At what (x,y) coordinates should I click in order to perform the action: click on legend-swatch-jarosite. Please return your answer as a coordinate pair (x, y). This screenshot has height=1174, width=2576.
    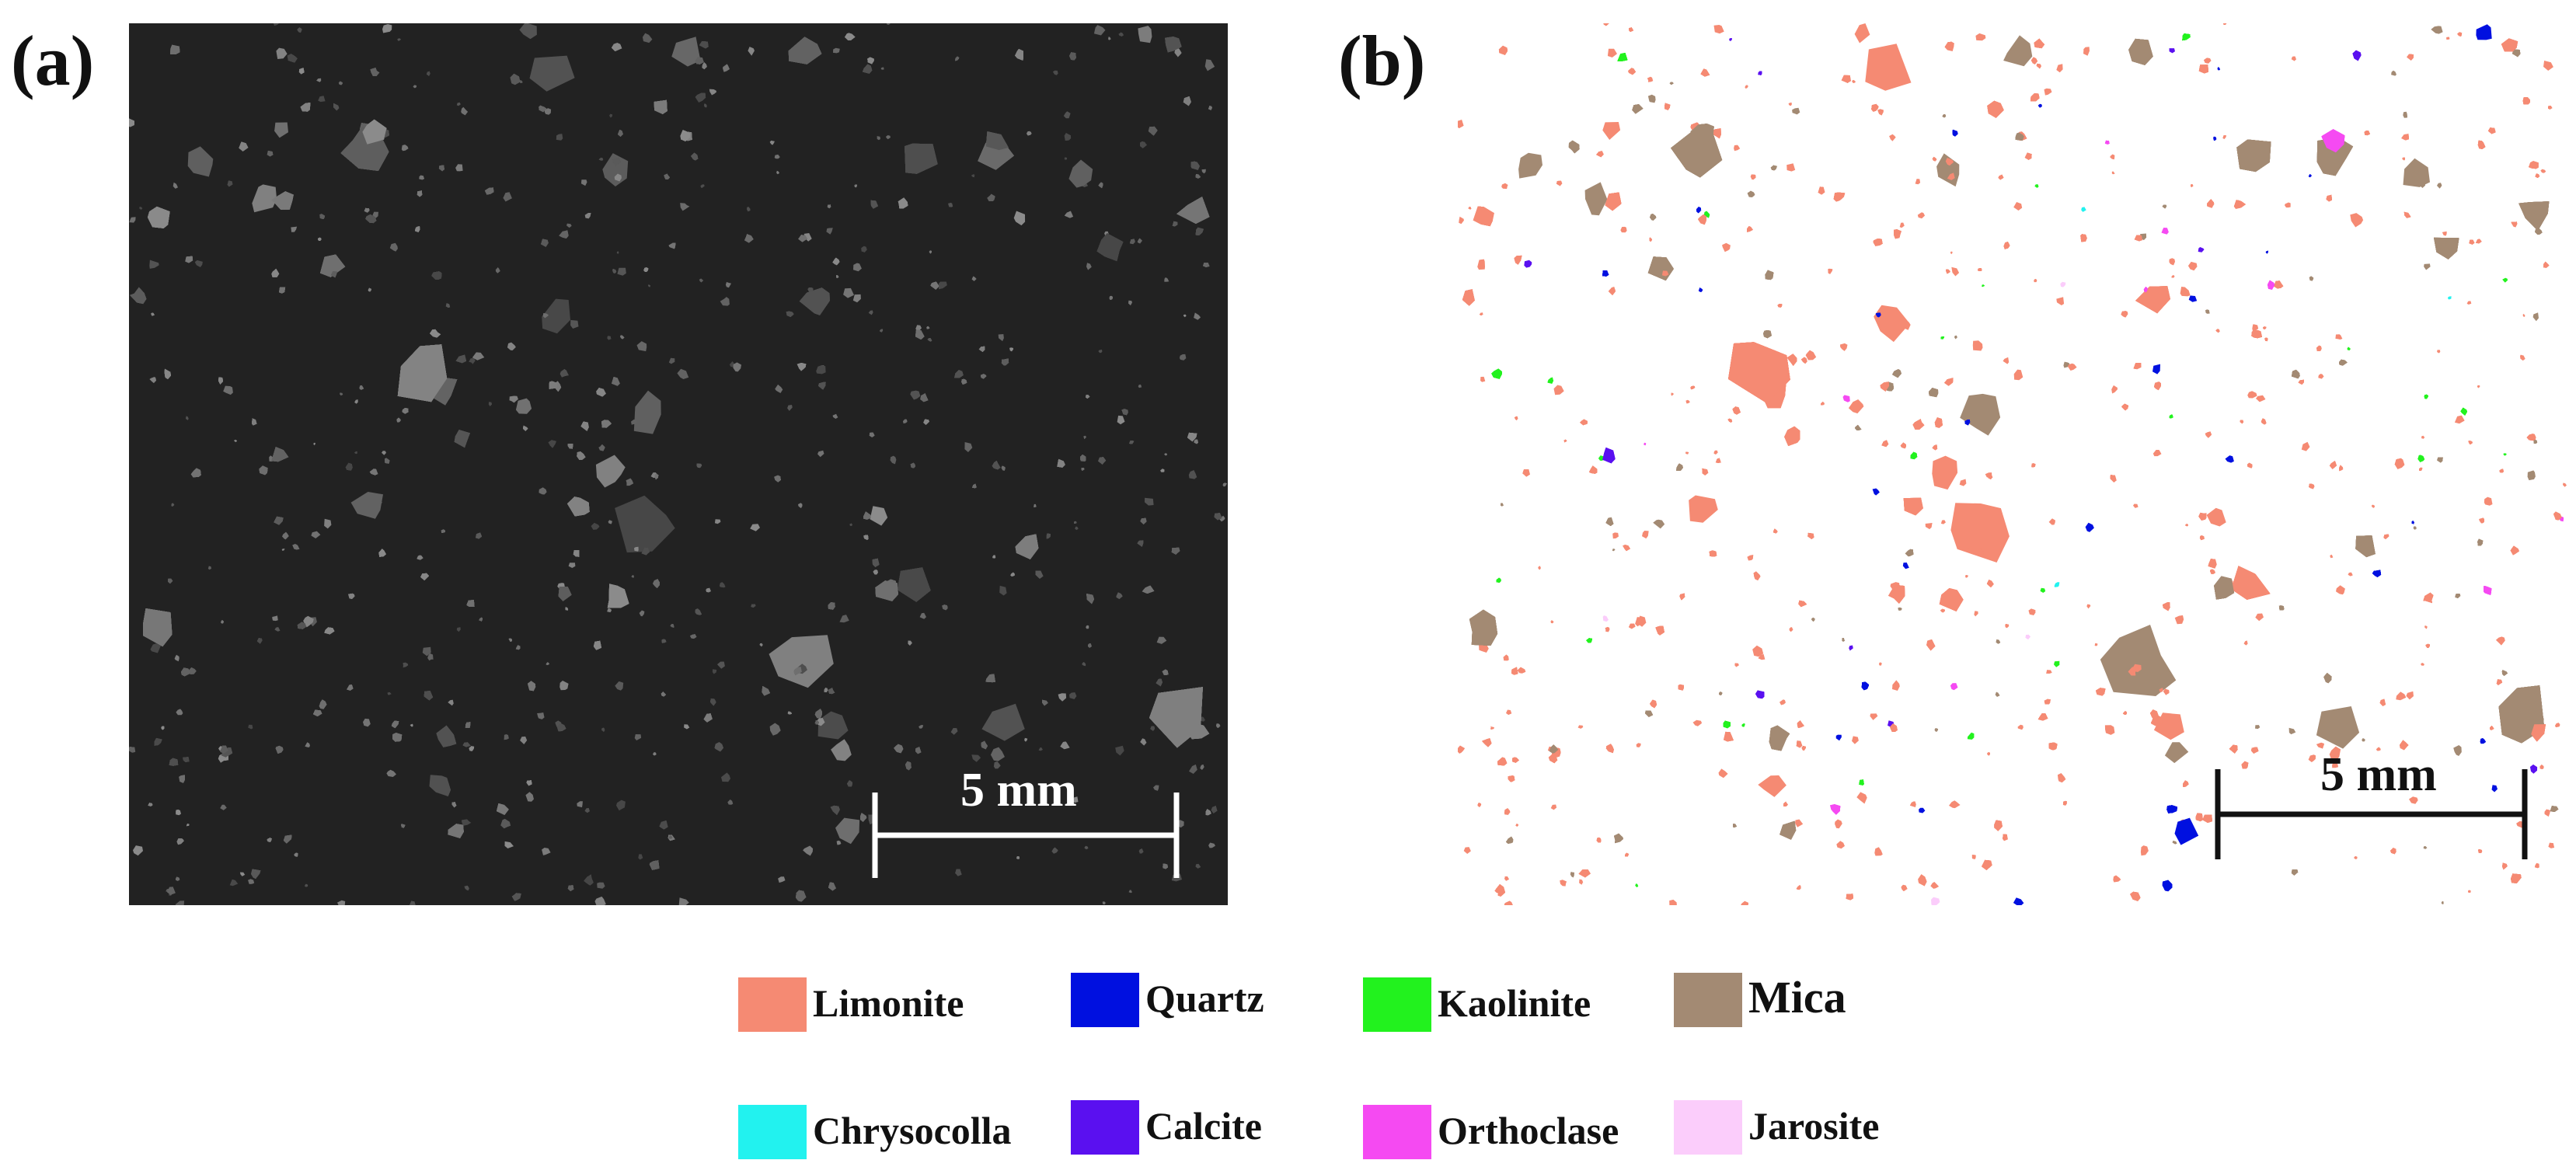
    Looking at the image, I should click on (1708, 1127).